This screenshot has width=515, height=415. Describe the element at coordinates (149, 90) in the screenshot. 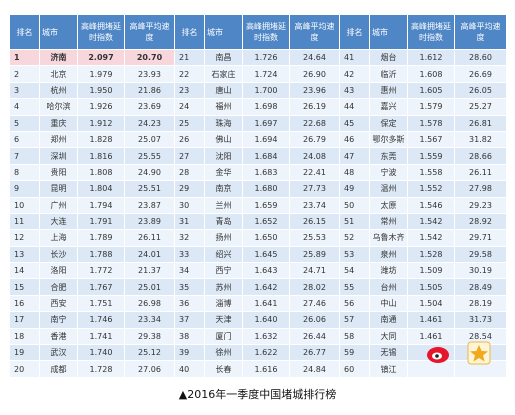

I see `avg-speed: 21.86` at that location.